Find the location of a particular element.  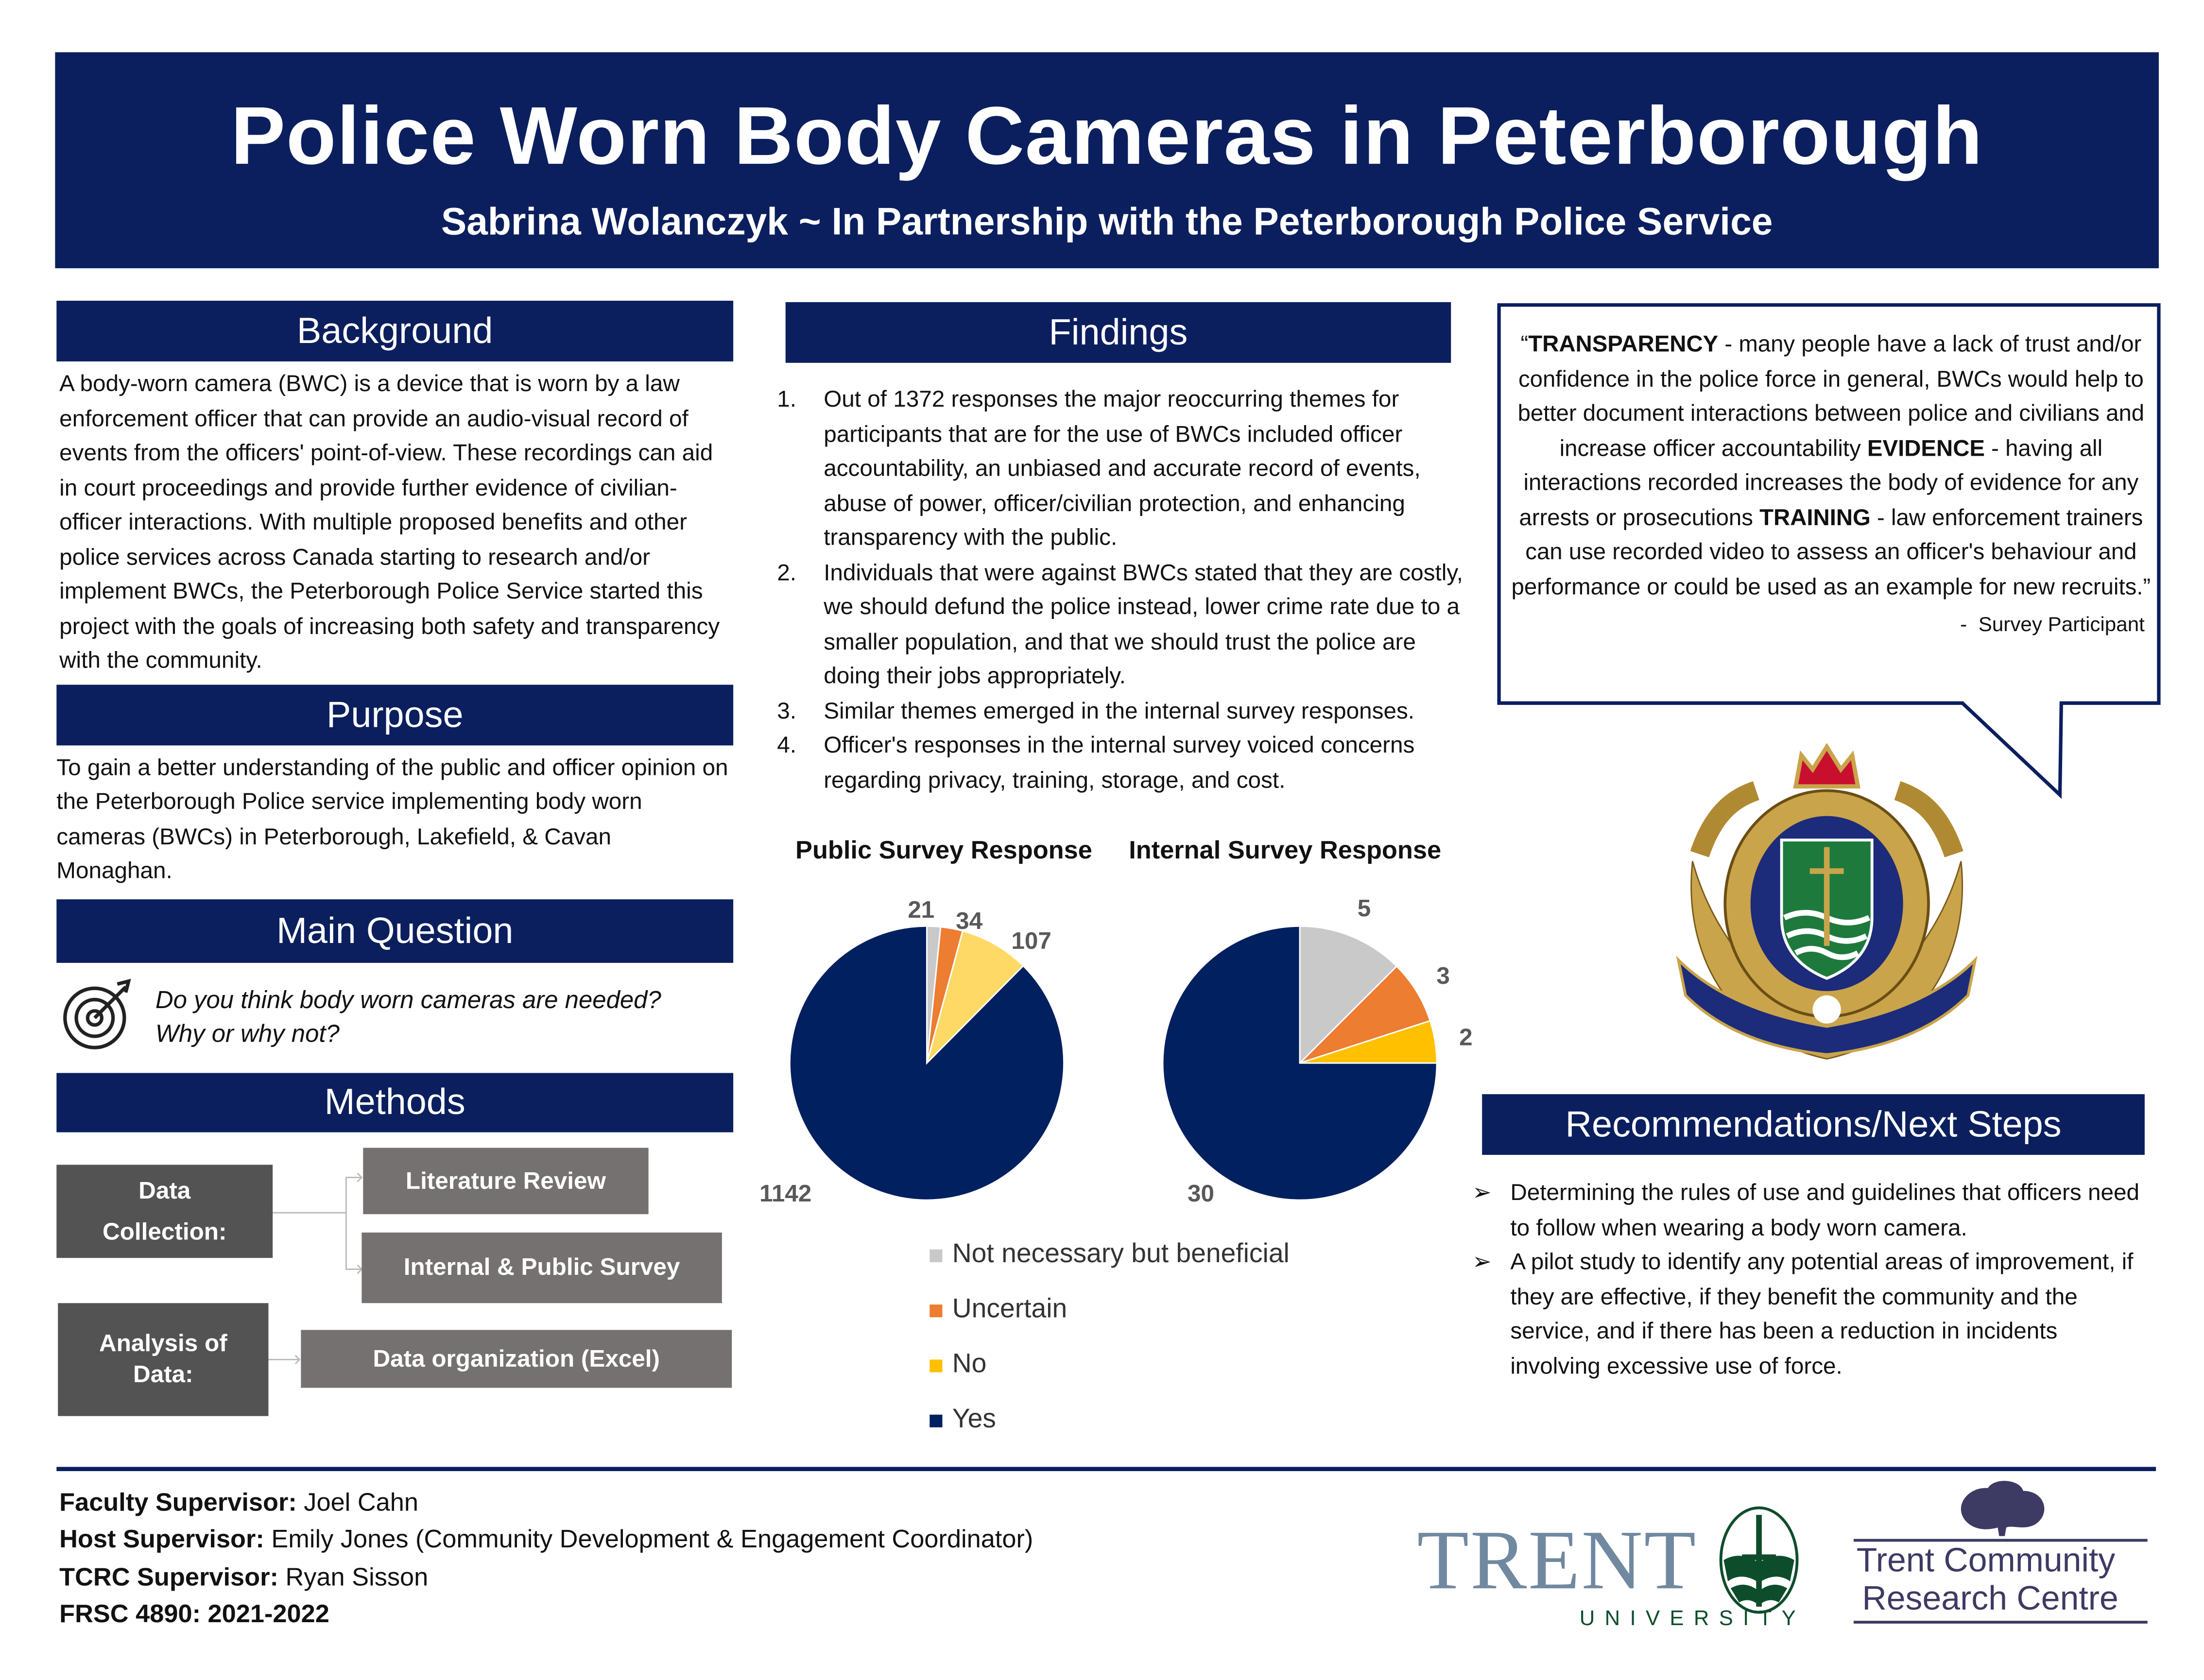

legend-label: No is located at coordinates (969, 1365).